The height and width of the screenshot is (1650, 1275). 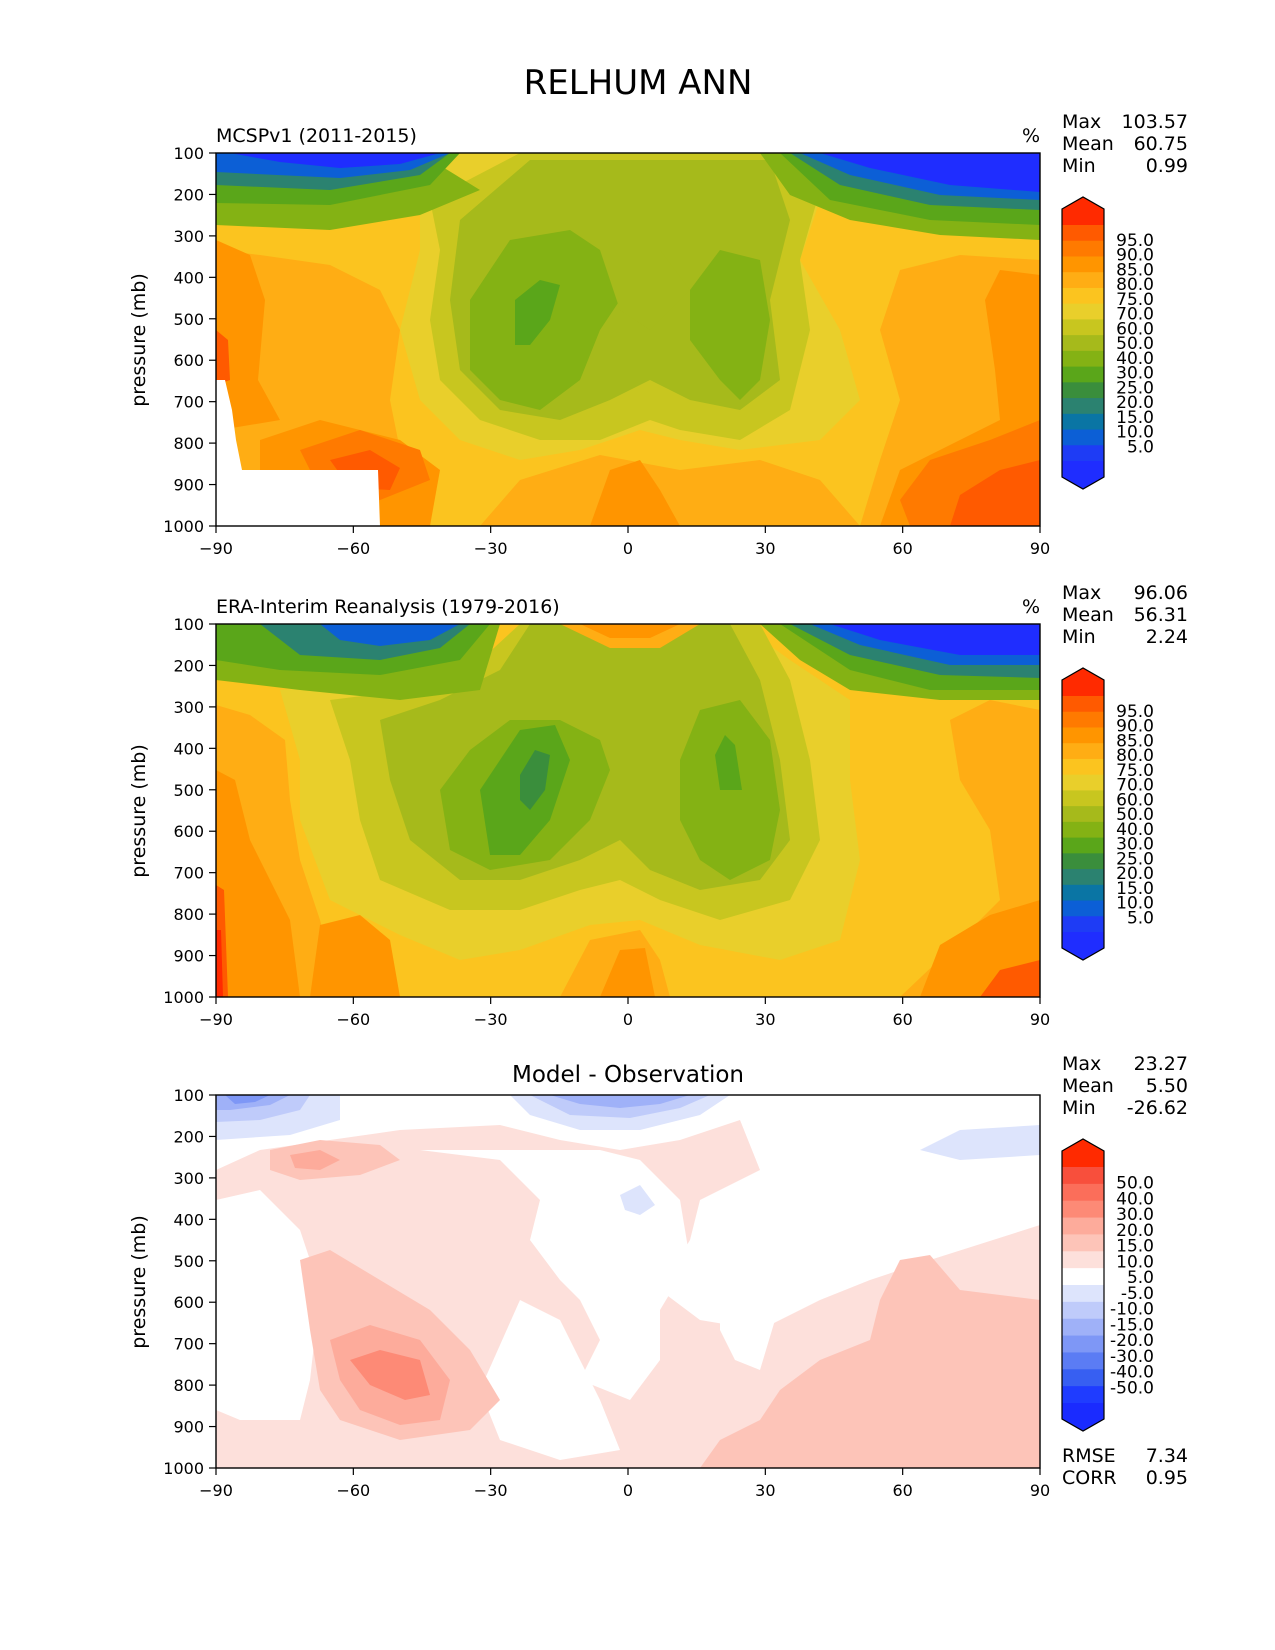 What do you see at coordinates (316, 136) in the screenshot?
I see `panel-title: MCSPv1 (2011-2015)` at bounding box center [316, 136].